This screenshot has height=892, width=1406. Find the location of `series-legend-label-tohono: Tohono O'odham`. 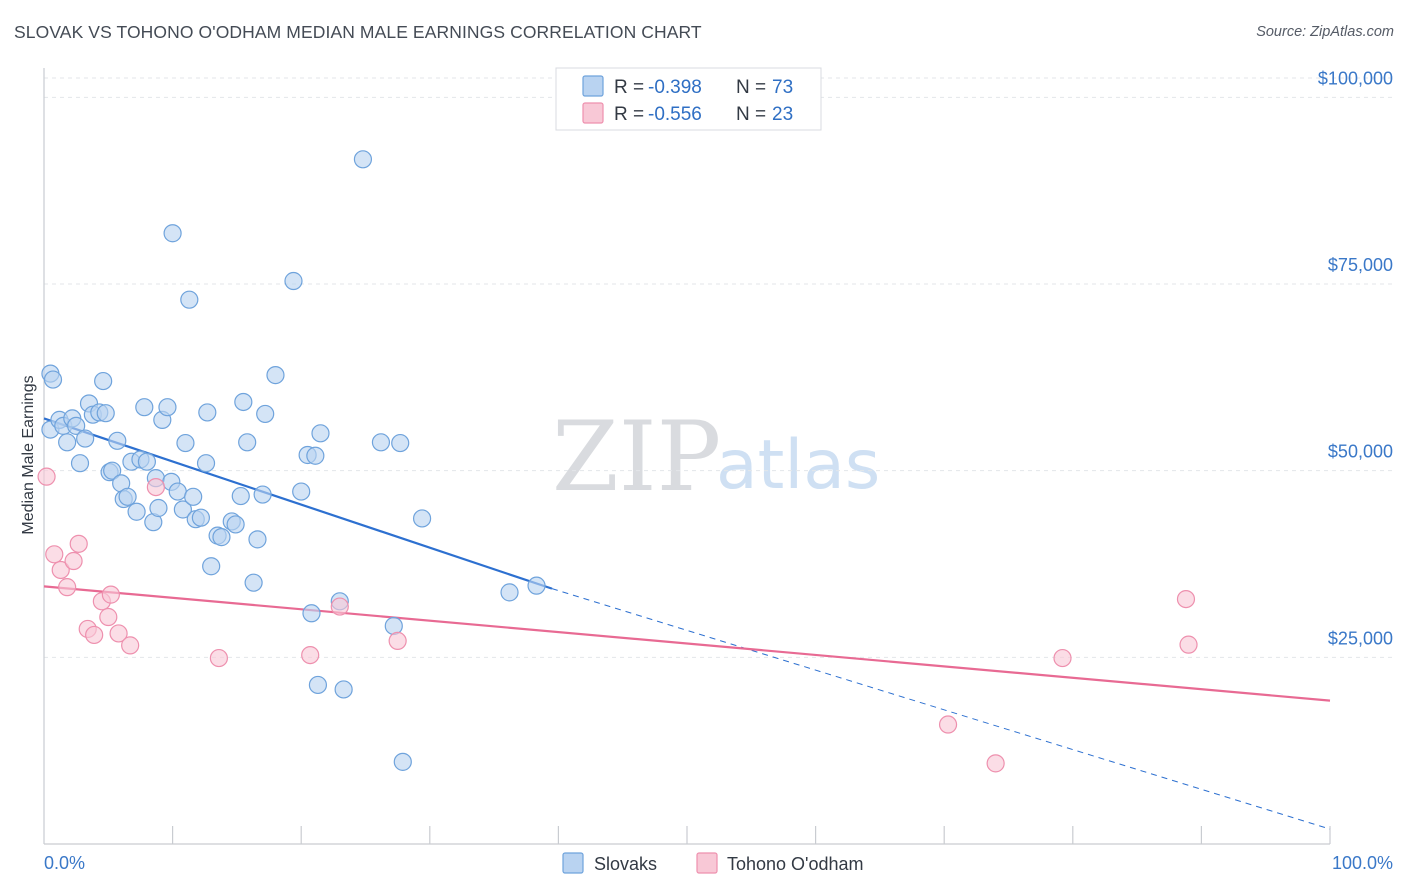

series-legend-label-tohono: Tohono O'odham is located at coordinates (795, 864).